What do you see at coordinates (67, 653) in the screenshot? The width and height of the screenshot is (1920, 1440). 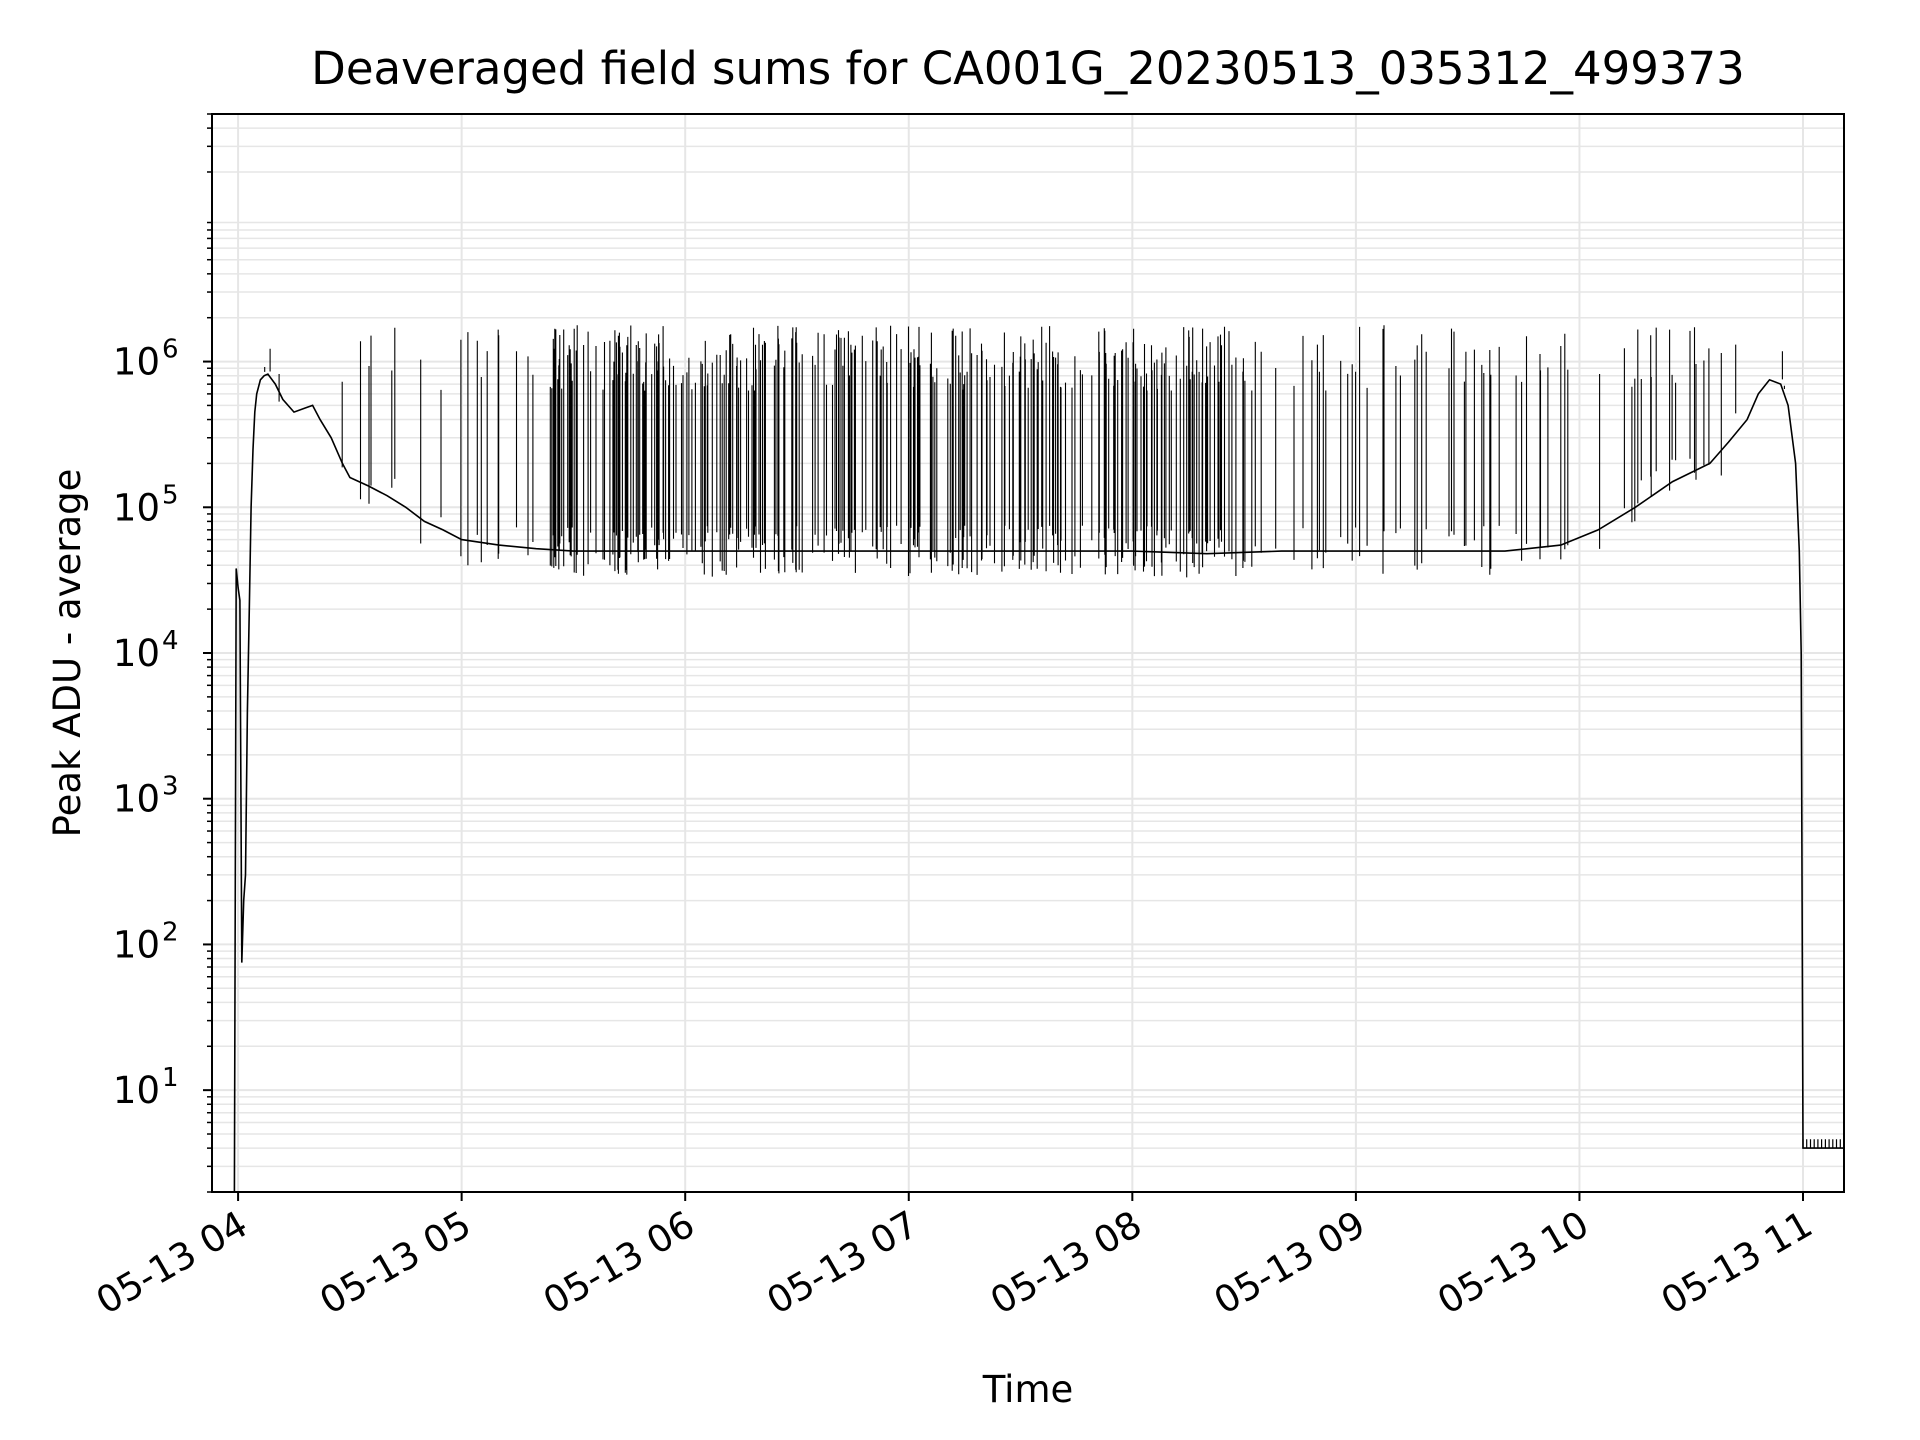 I see `y-axis-label: Peak ADU - average` at bounding box center [67, 653].